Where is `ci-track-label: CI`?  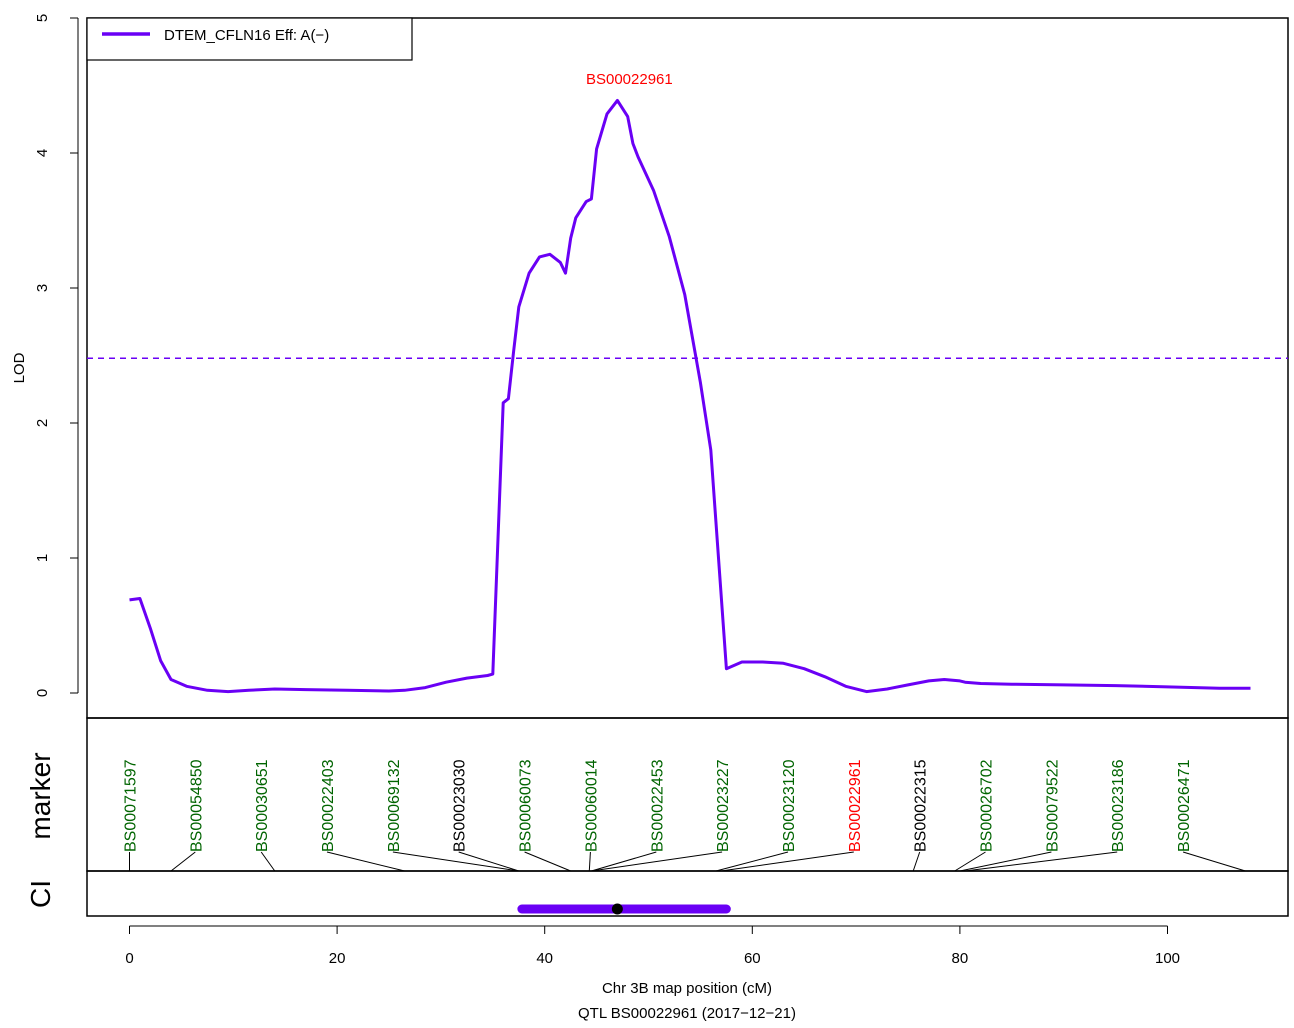 ci-track-label: CI is located at coordinates (40, 894).